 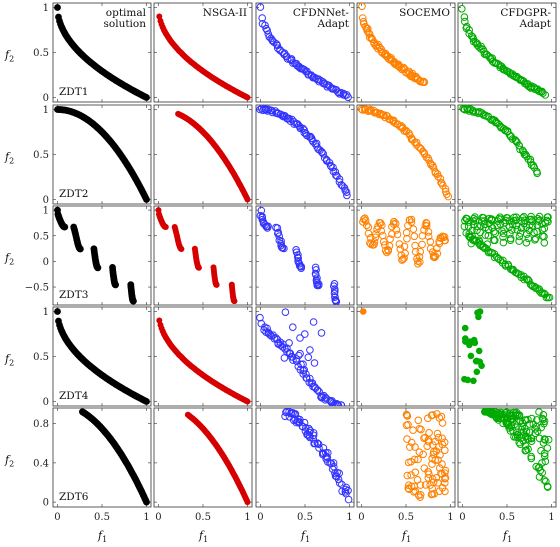 What do you see at coordinates (46, 110) in the screenshot?
I see `y-tick-label: 1` at bounding box center [46, 110].